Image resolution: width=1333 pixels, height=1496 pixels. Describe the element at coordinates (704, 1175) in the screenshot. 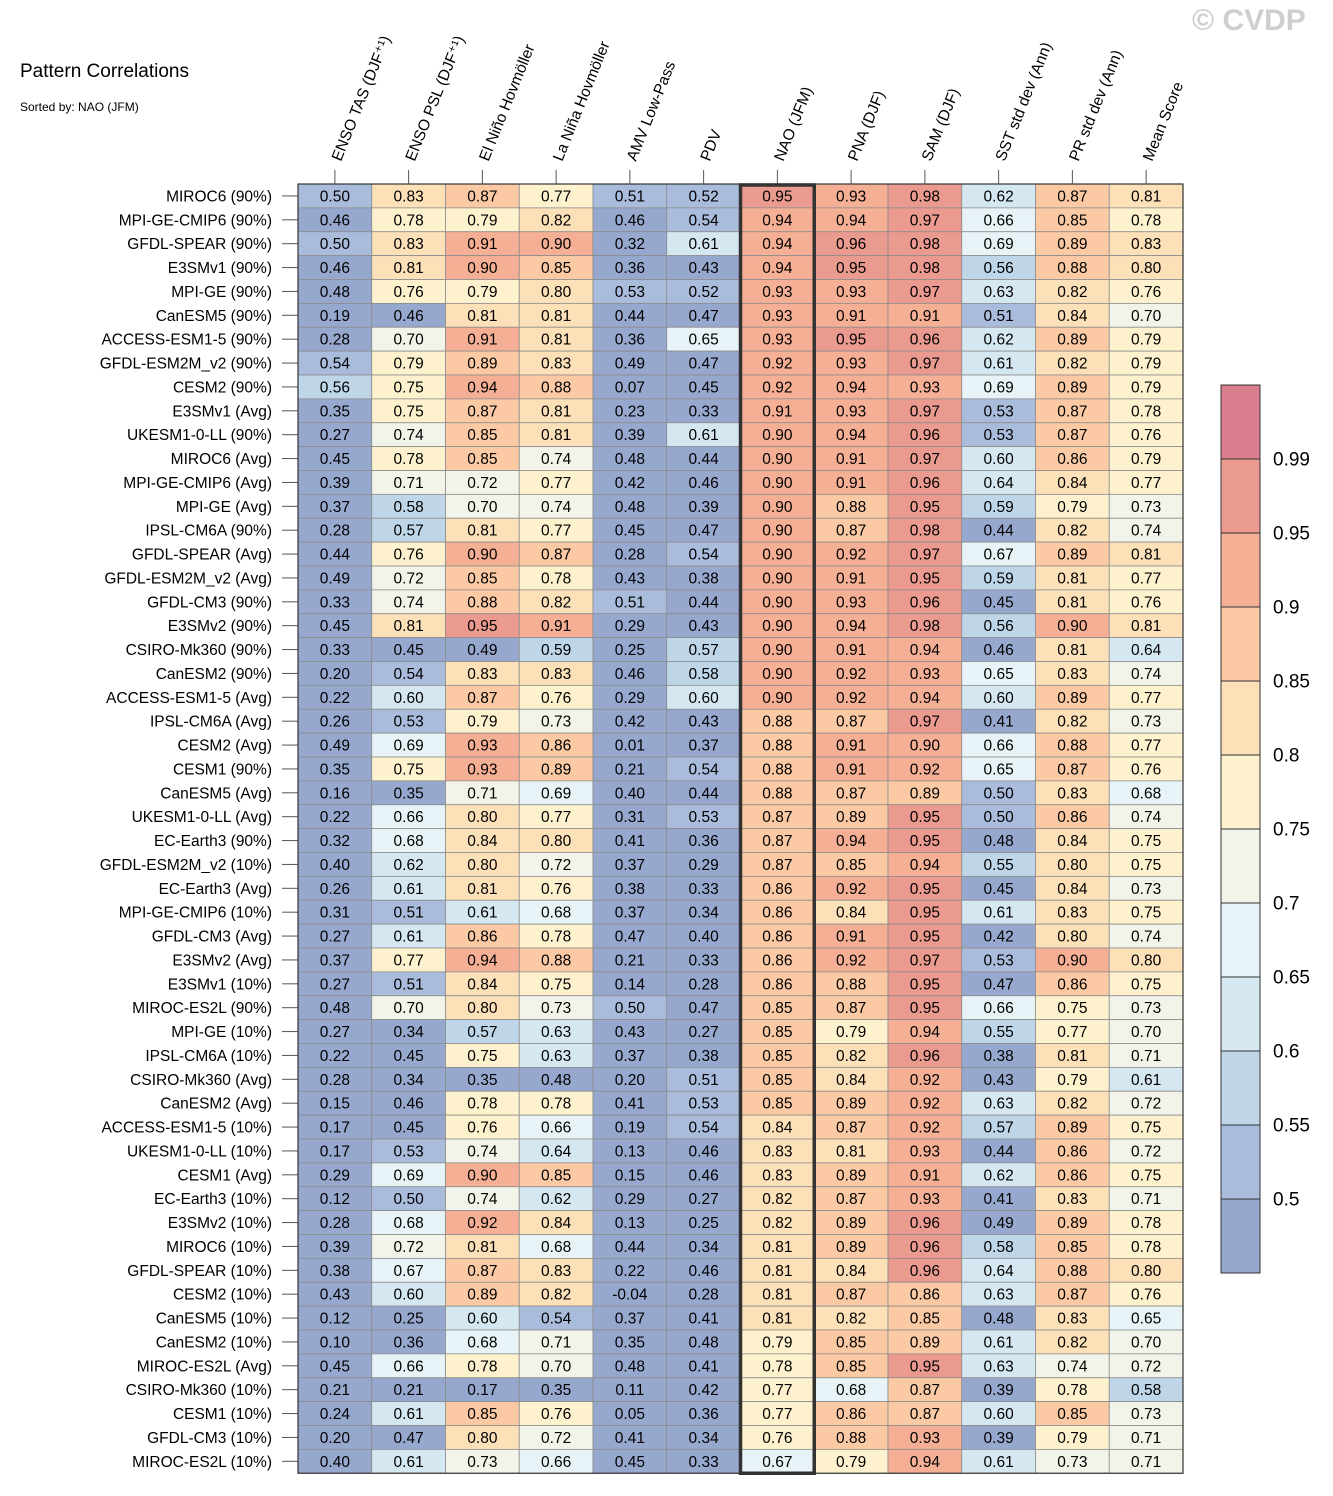

I see `cell-value: 0.46` at that location.